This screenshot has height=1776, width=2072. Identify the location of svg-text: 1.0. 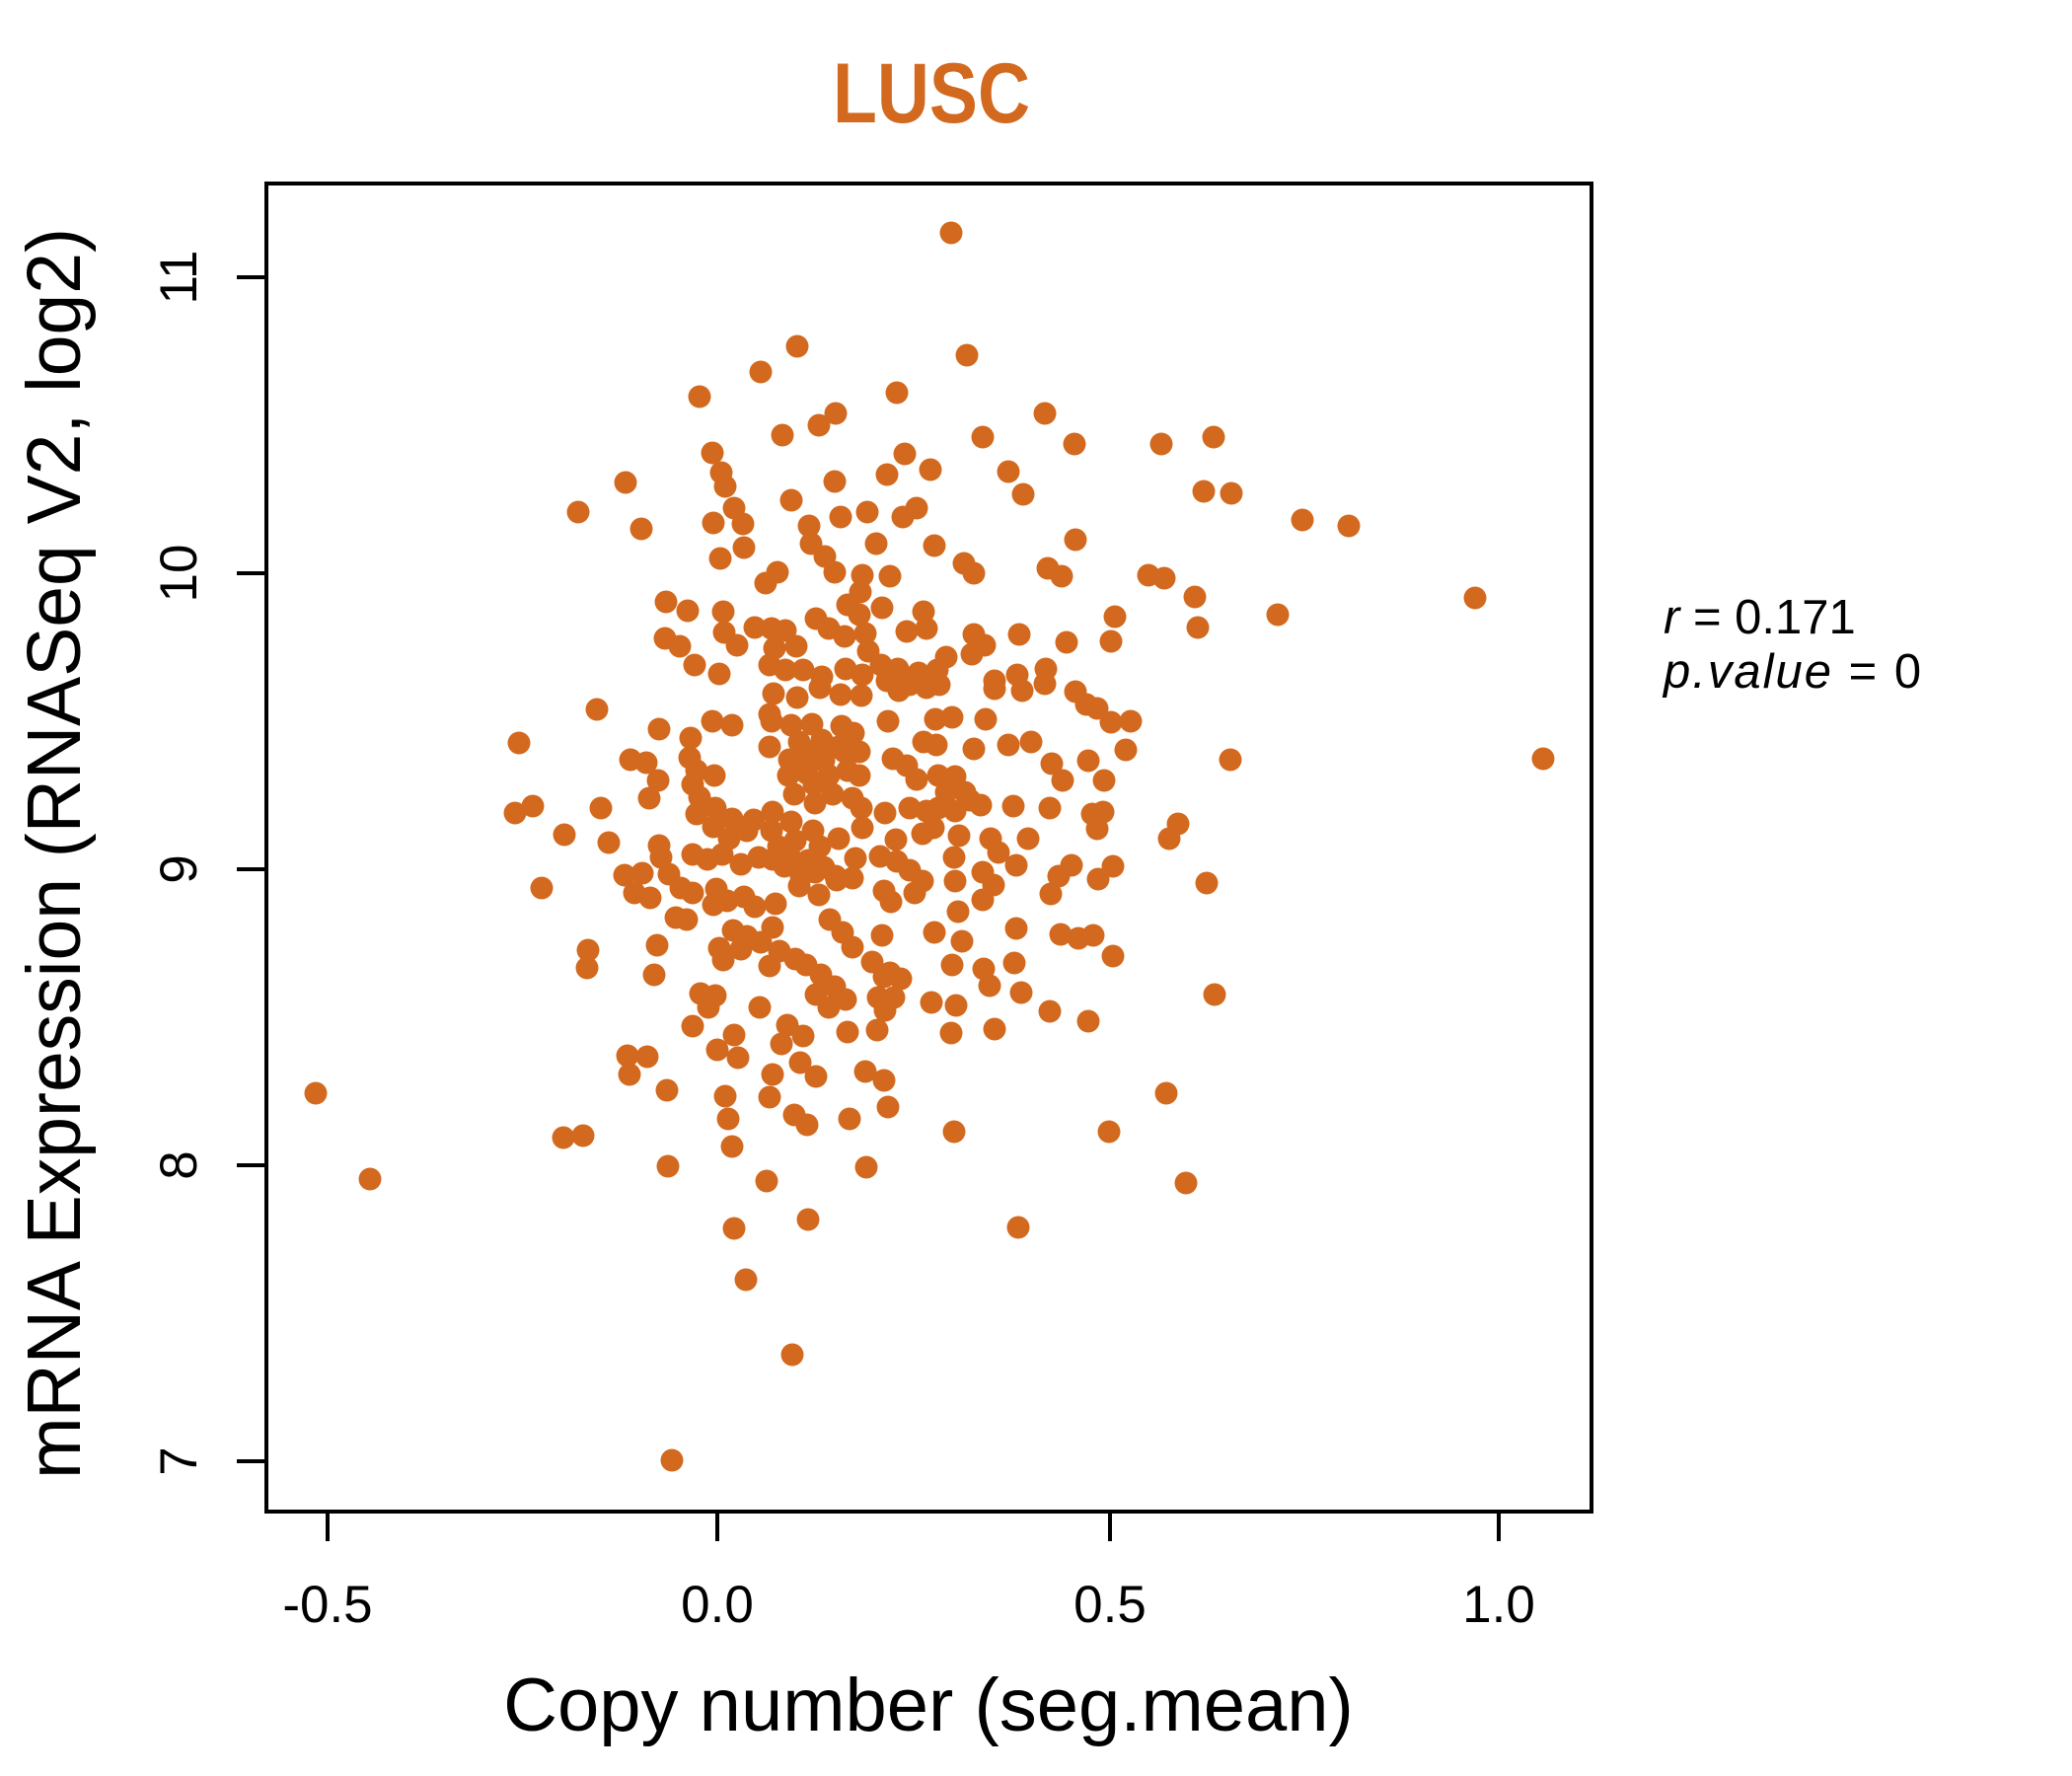
(1499, 1605).